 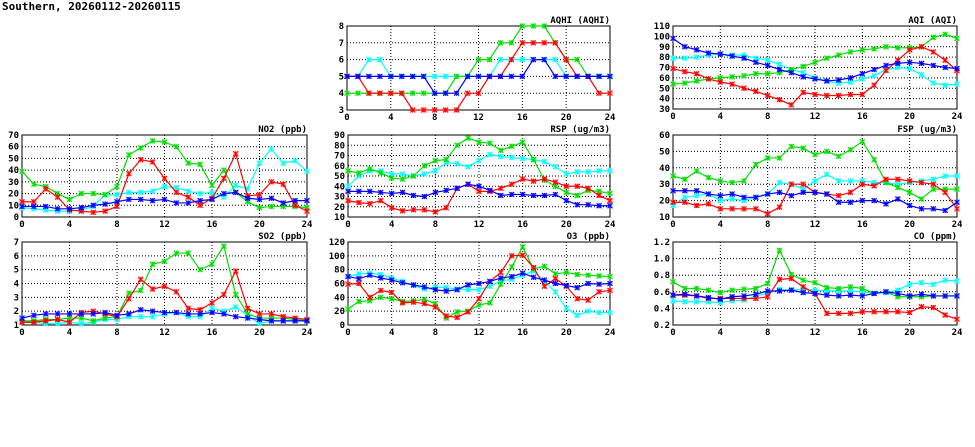 What do you see at coordinates (580, 130) in the screenshot?
I see `chart-title: RSP (ug/m3)` at bounding box center [580, 130].